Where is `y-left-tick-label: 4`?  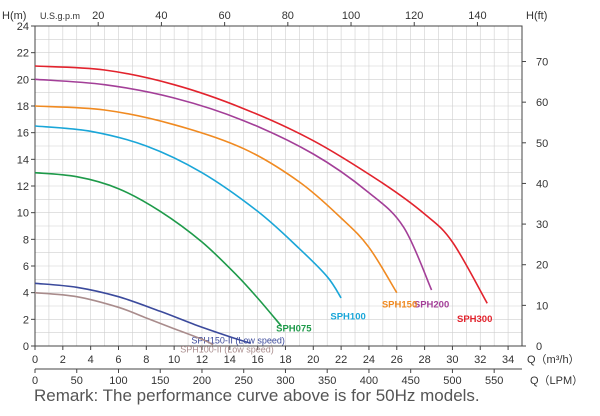
y-left-tick-label: 4 is located at coordinates (26, 294).